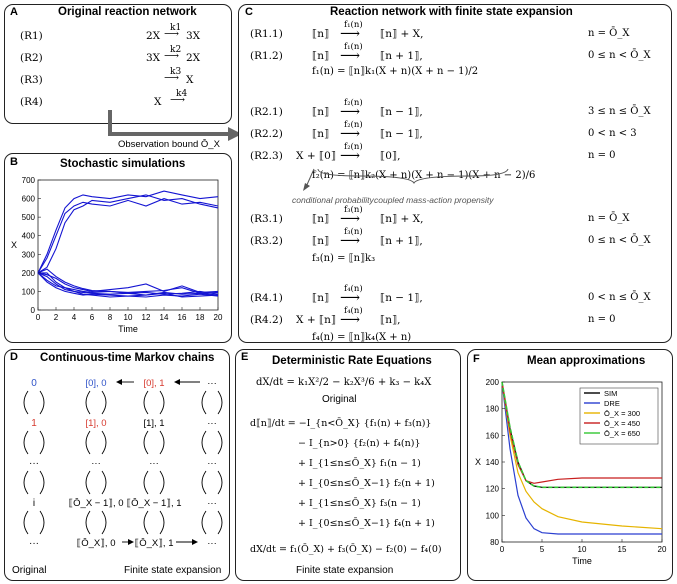 This screenshot has width=677, height=584. Describe the element at coordinates (56, 317) in the screenshot. I see `x-tick-label: 2` at that location.